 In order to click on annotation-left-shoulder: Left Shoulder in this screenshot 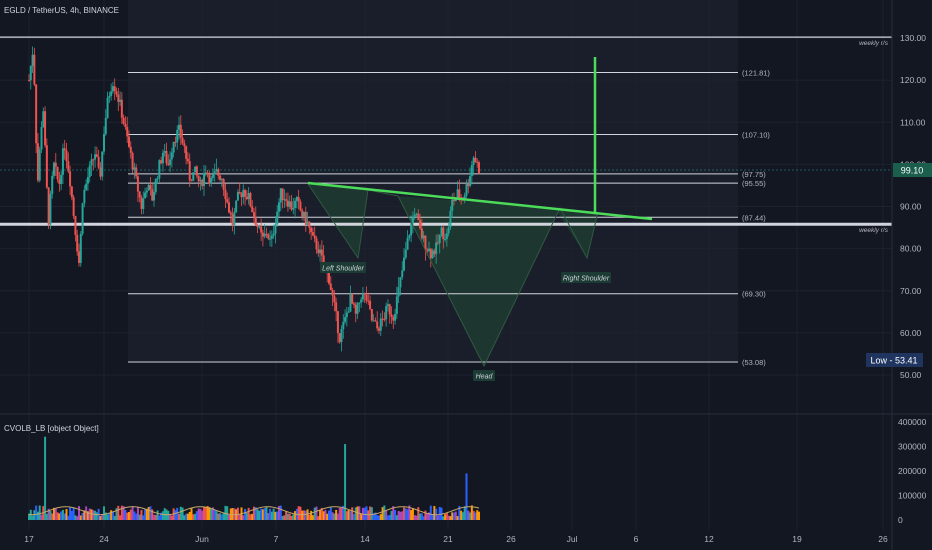, I will do `click(343, 267)`.